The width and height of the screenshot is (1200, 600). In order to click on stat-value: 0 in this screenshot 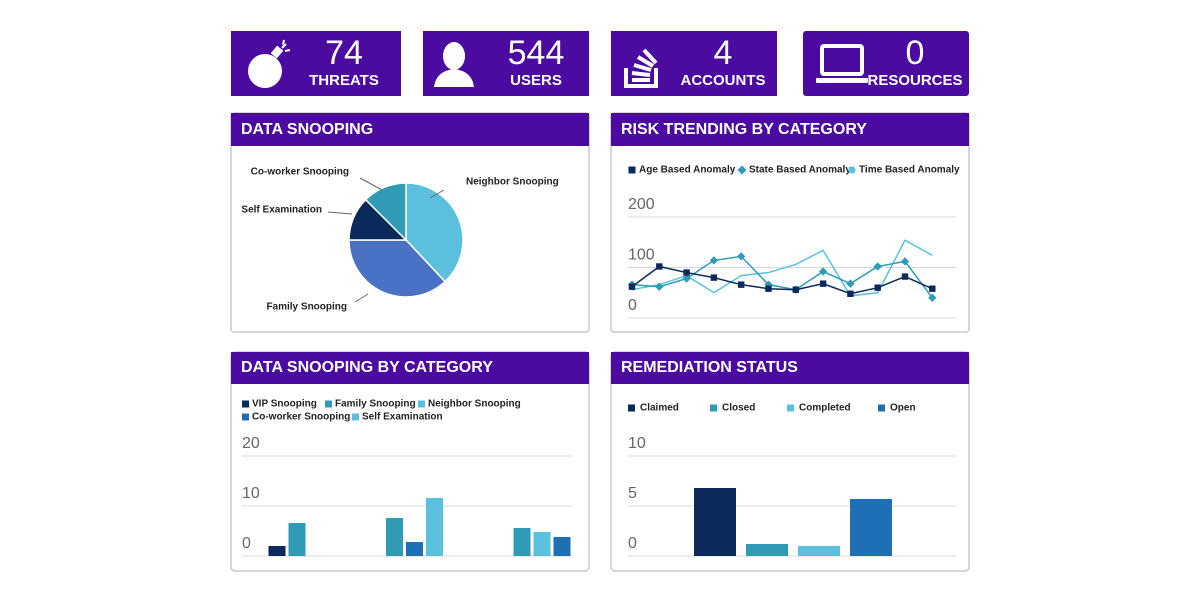, I will do `click(915, 53)`.